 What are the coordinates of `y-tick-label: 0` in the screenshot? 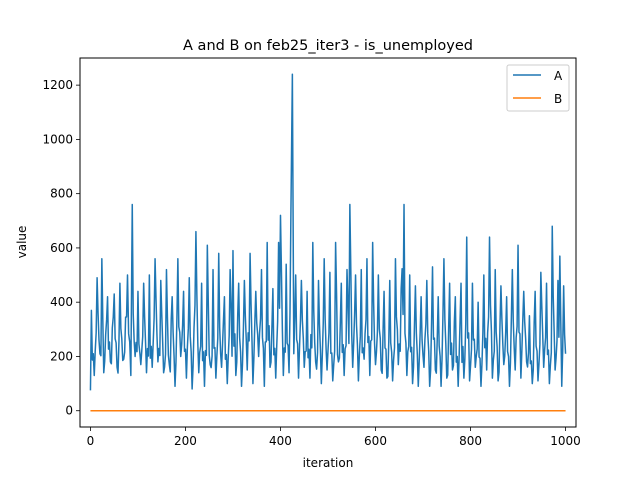 It's located at (69, 411).